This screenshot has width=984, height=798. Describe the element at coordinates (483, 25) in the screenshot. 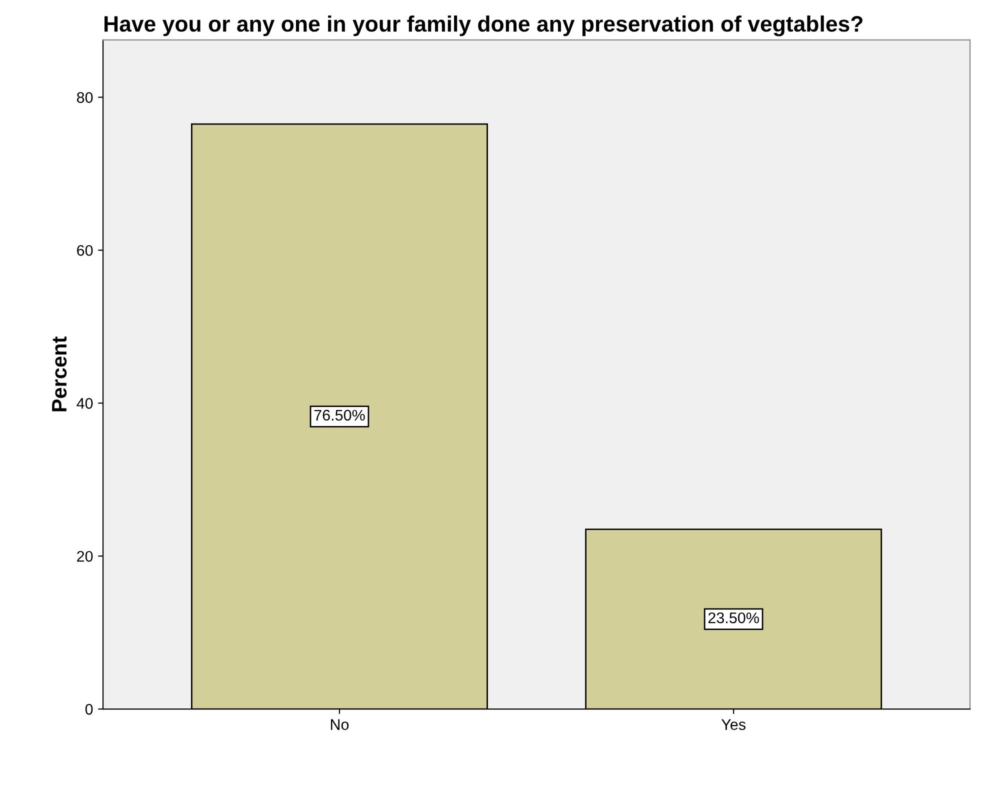

I see `chart-title: Have you or any one in your family done any preservation of vegtables?` at that location.